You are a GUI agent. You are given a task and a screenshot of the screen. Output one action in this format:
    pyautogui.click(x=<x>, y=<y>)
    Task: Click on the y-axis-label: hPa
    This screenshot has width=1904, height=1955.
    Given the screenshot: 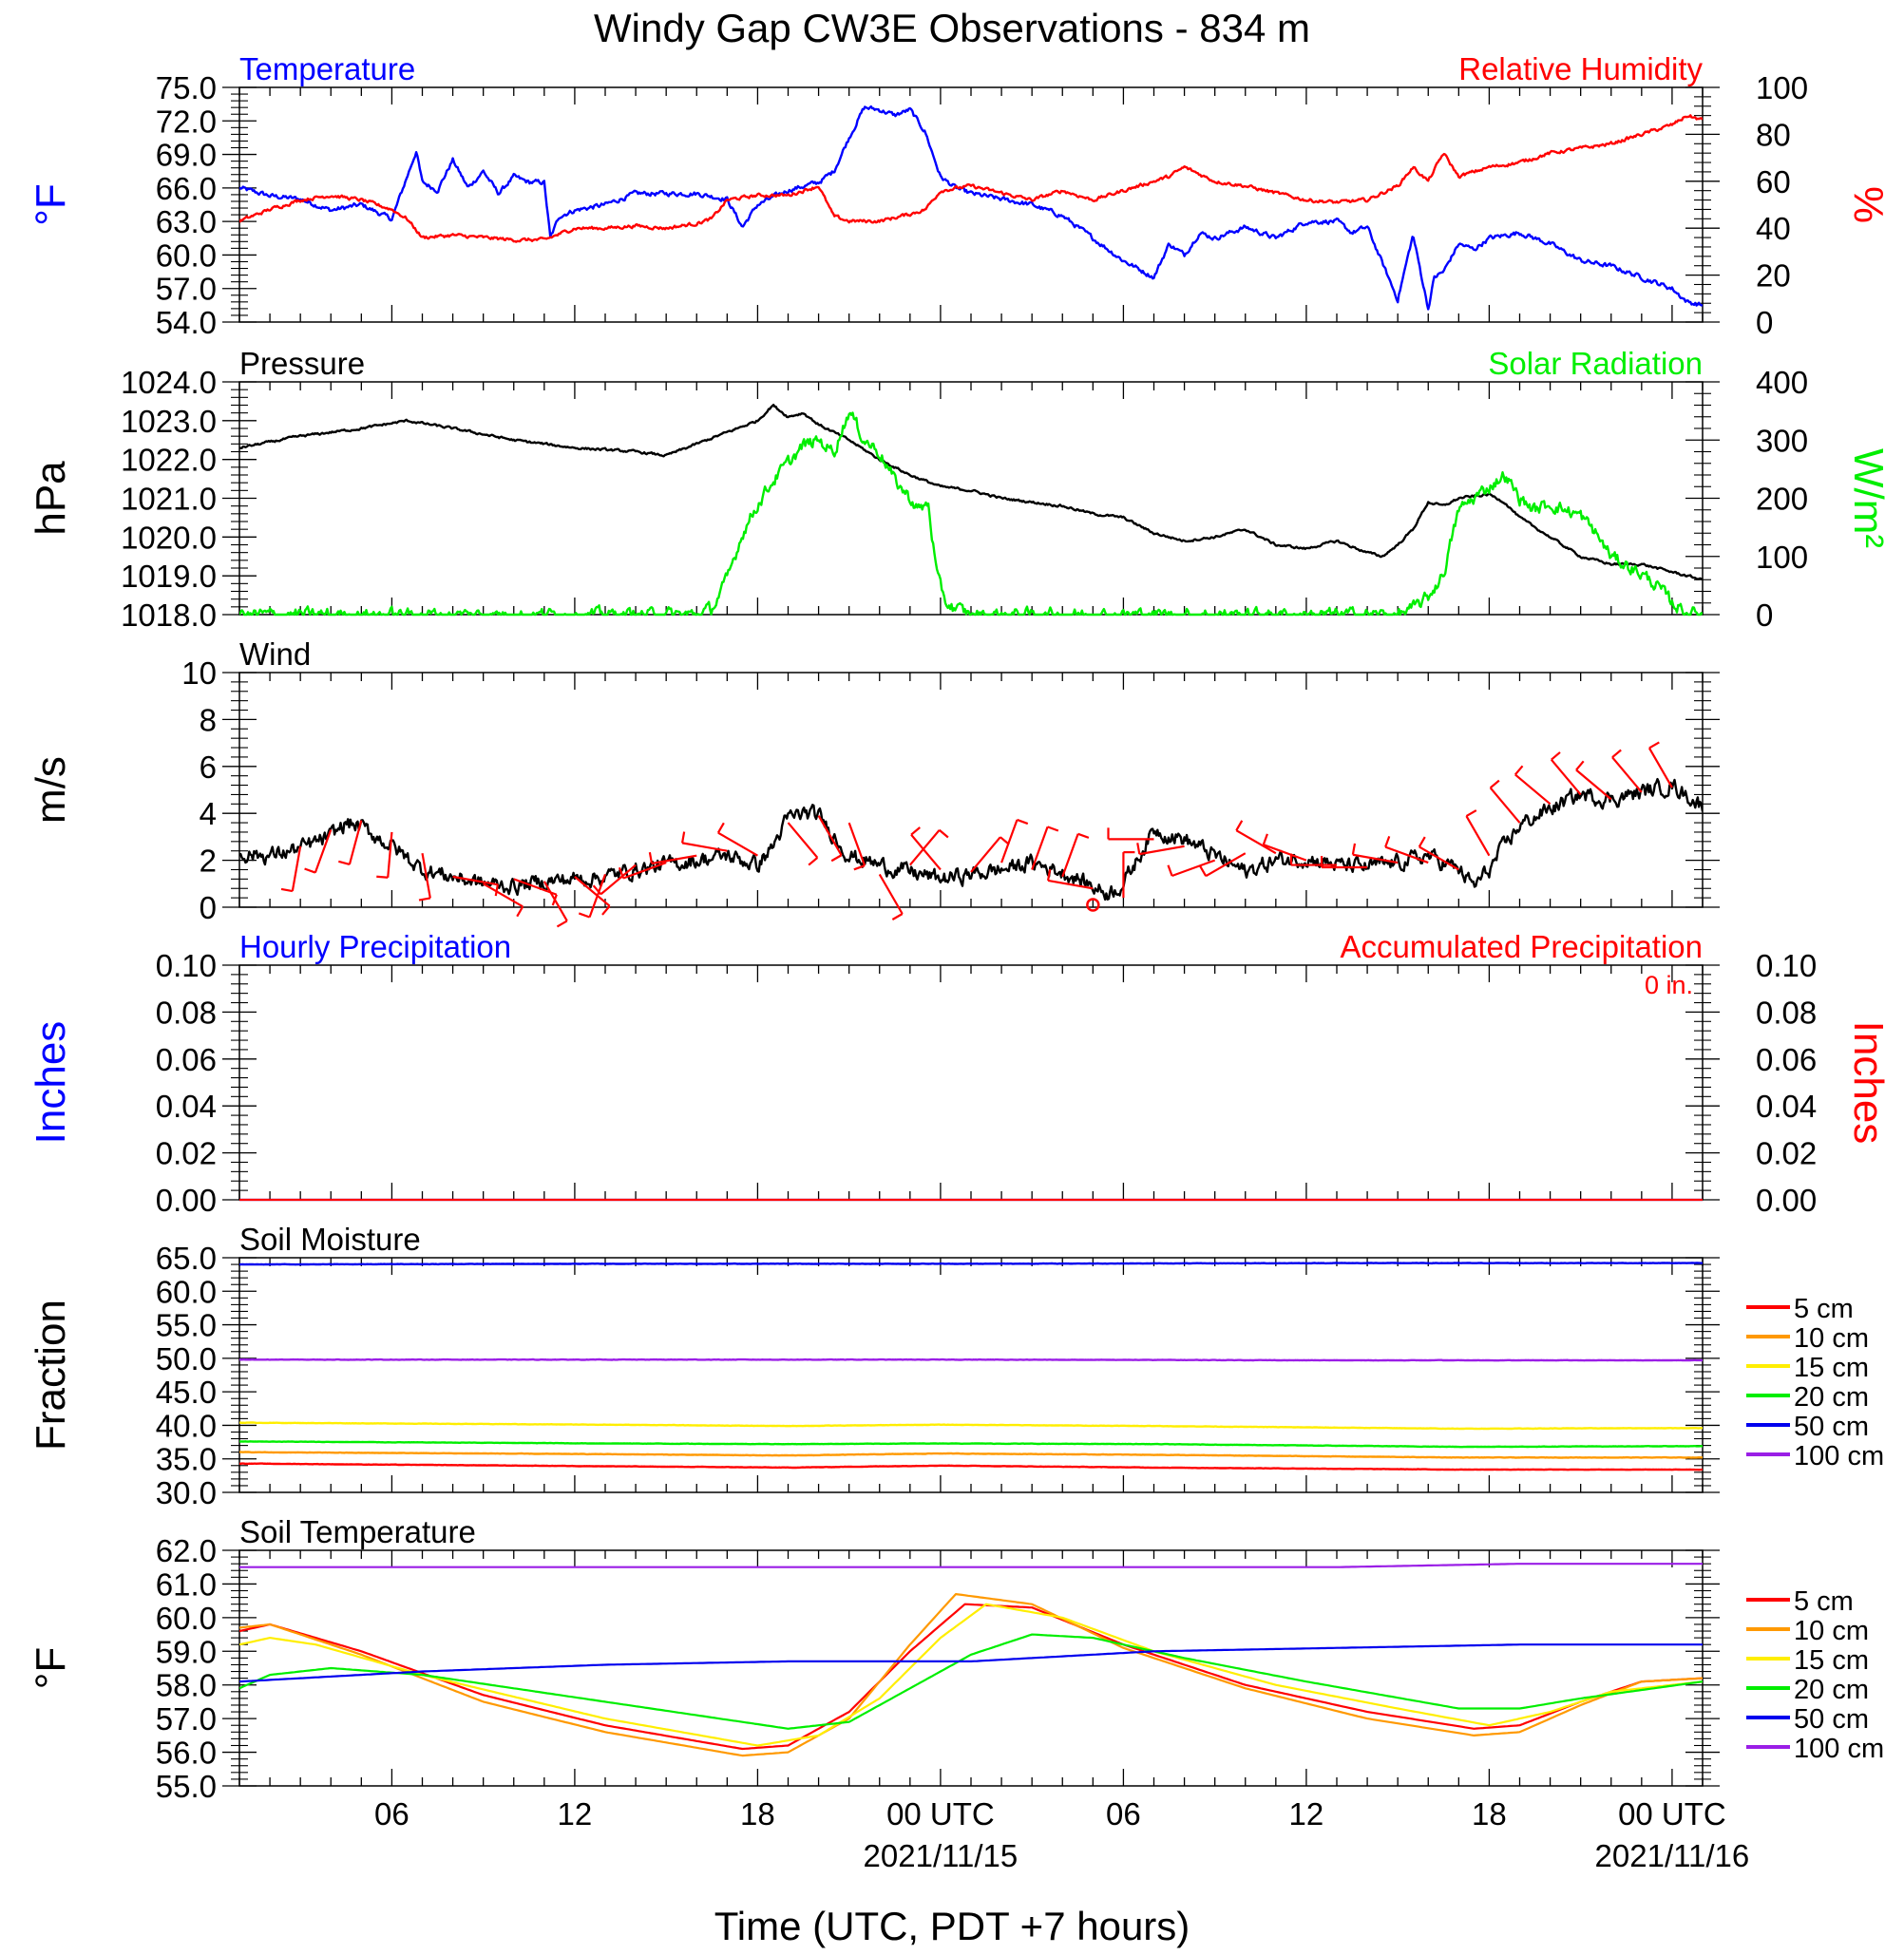 What is the action you would take?
    pyautogui.click(x=51, y=499)
    